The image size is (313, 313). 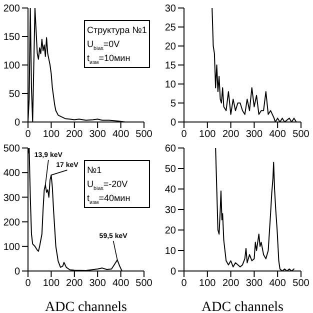 What do you see at coordinates (117, 30) in the screenshot?
I see `annotation: Структура №1` at bounding box center [117, 30].